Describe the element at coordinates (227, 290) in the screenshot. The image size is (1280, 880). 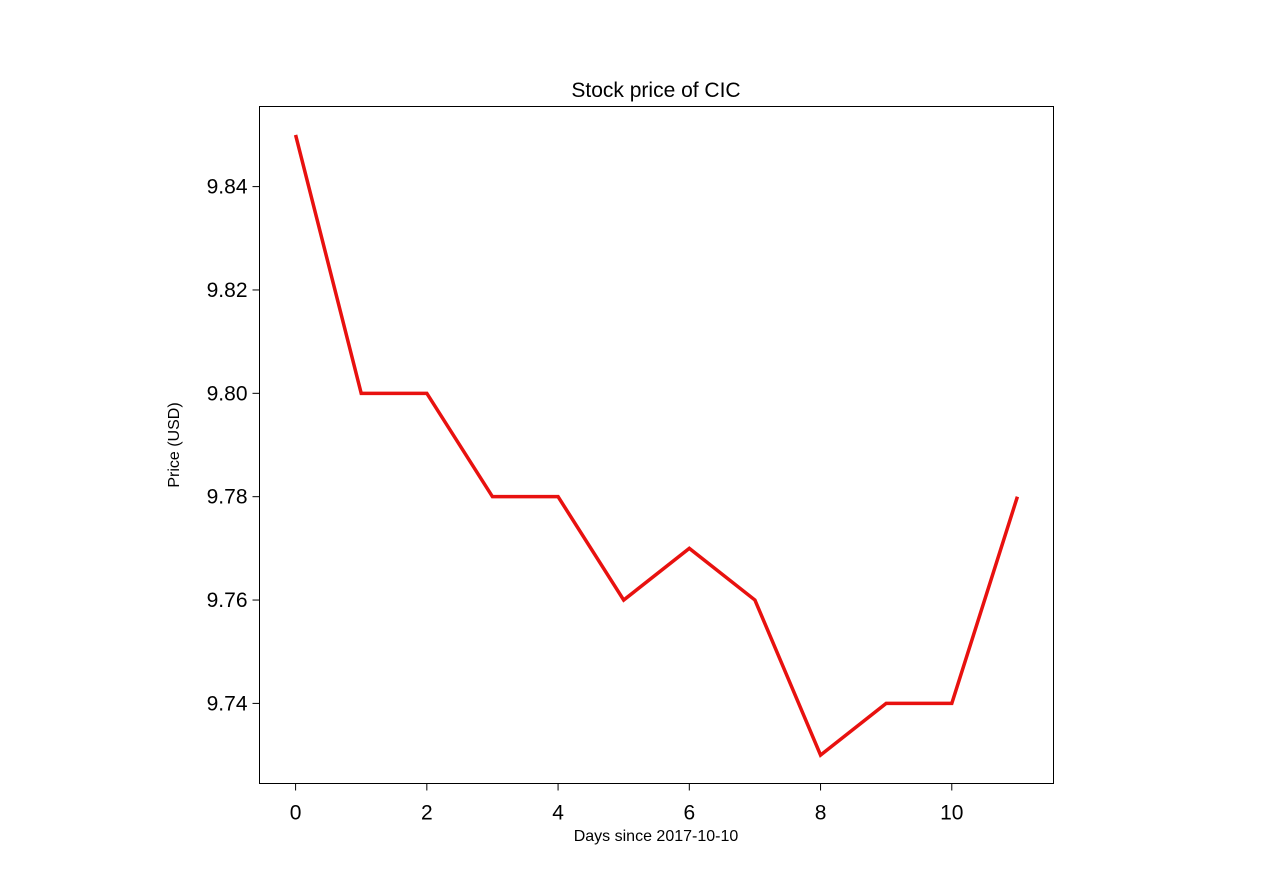
I see `y-tick-label: 9.82` at that location.